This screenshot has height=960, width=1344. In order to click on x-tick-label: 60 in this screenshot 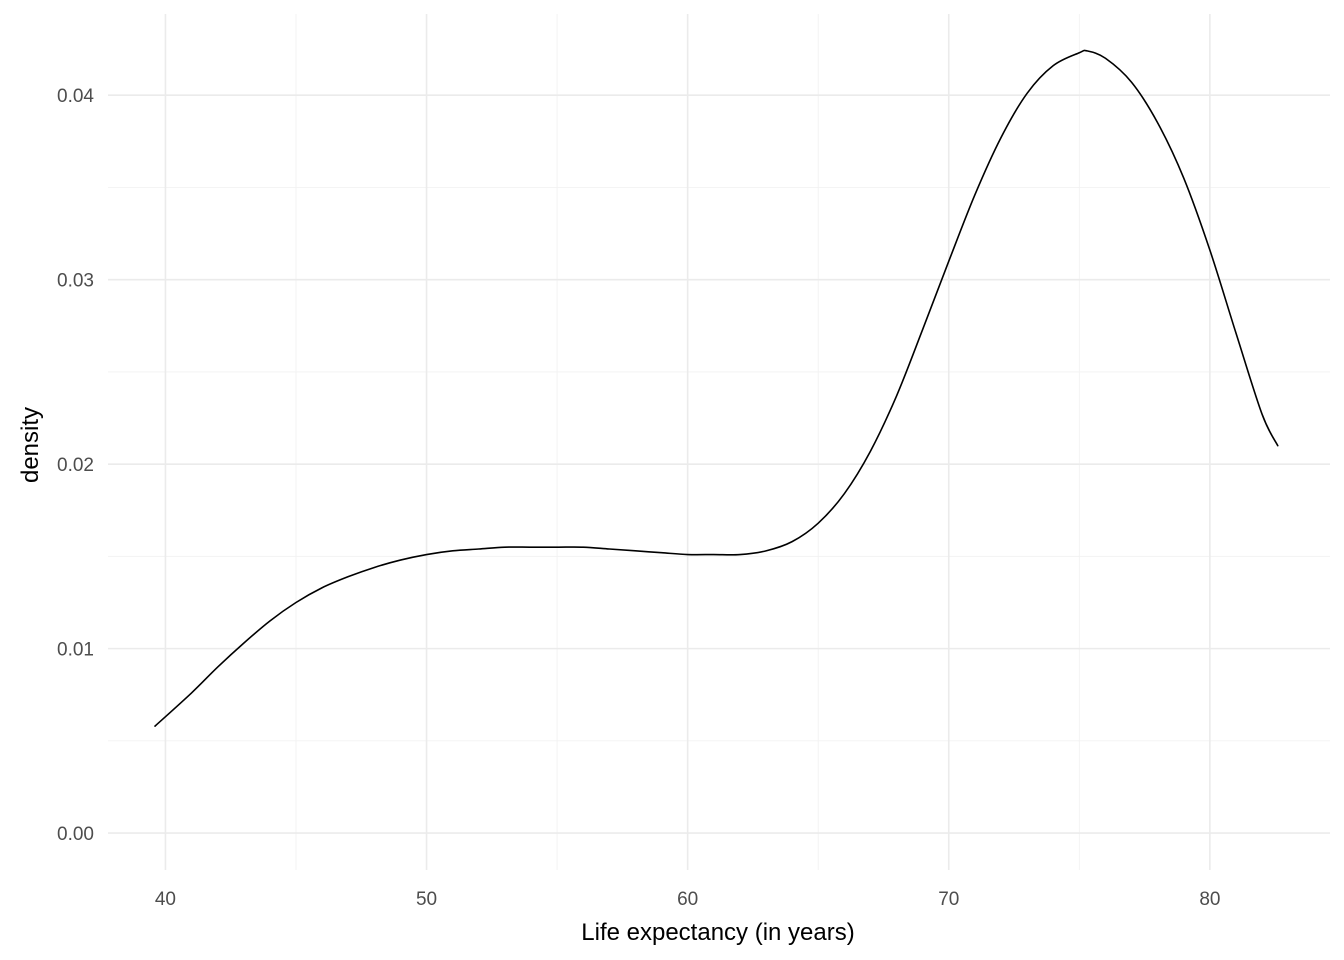, I will do `click(687, 899)`.